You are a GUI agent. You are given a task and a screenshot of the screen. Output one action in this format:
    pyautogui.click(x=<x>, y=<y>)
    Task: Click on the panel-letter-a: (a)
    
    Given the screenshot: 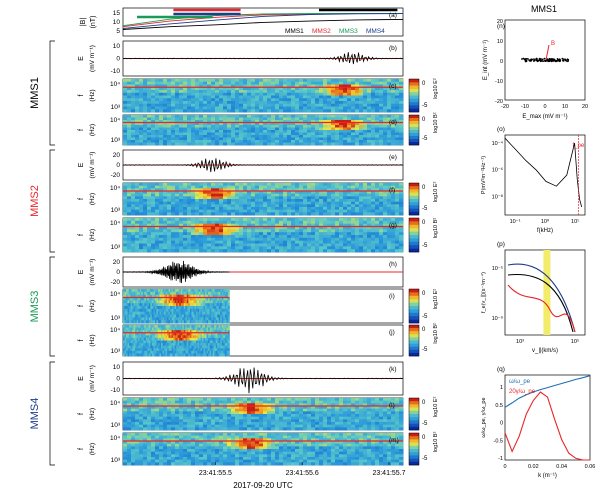 What is the action you would take?
    pyautogui.click(x=393, y=15)
    